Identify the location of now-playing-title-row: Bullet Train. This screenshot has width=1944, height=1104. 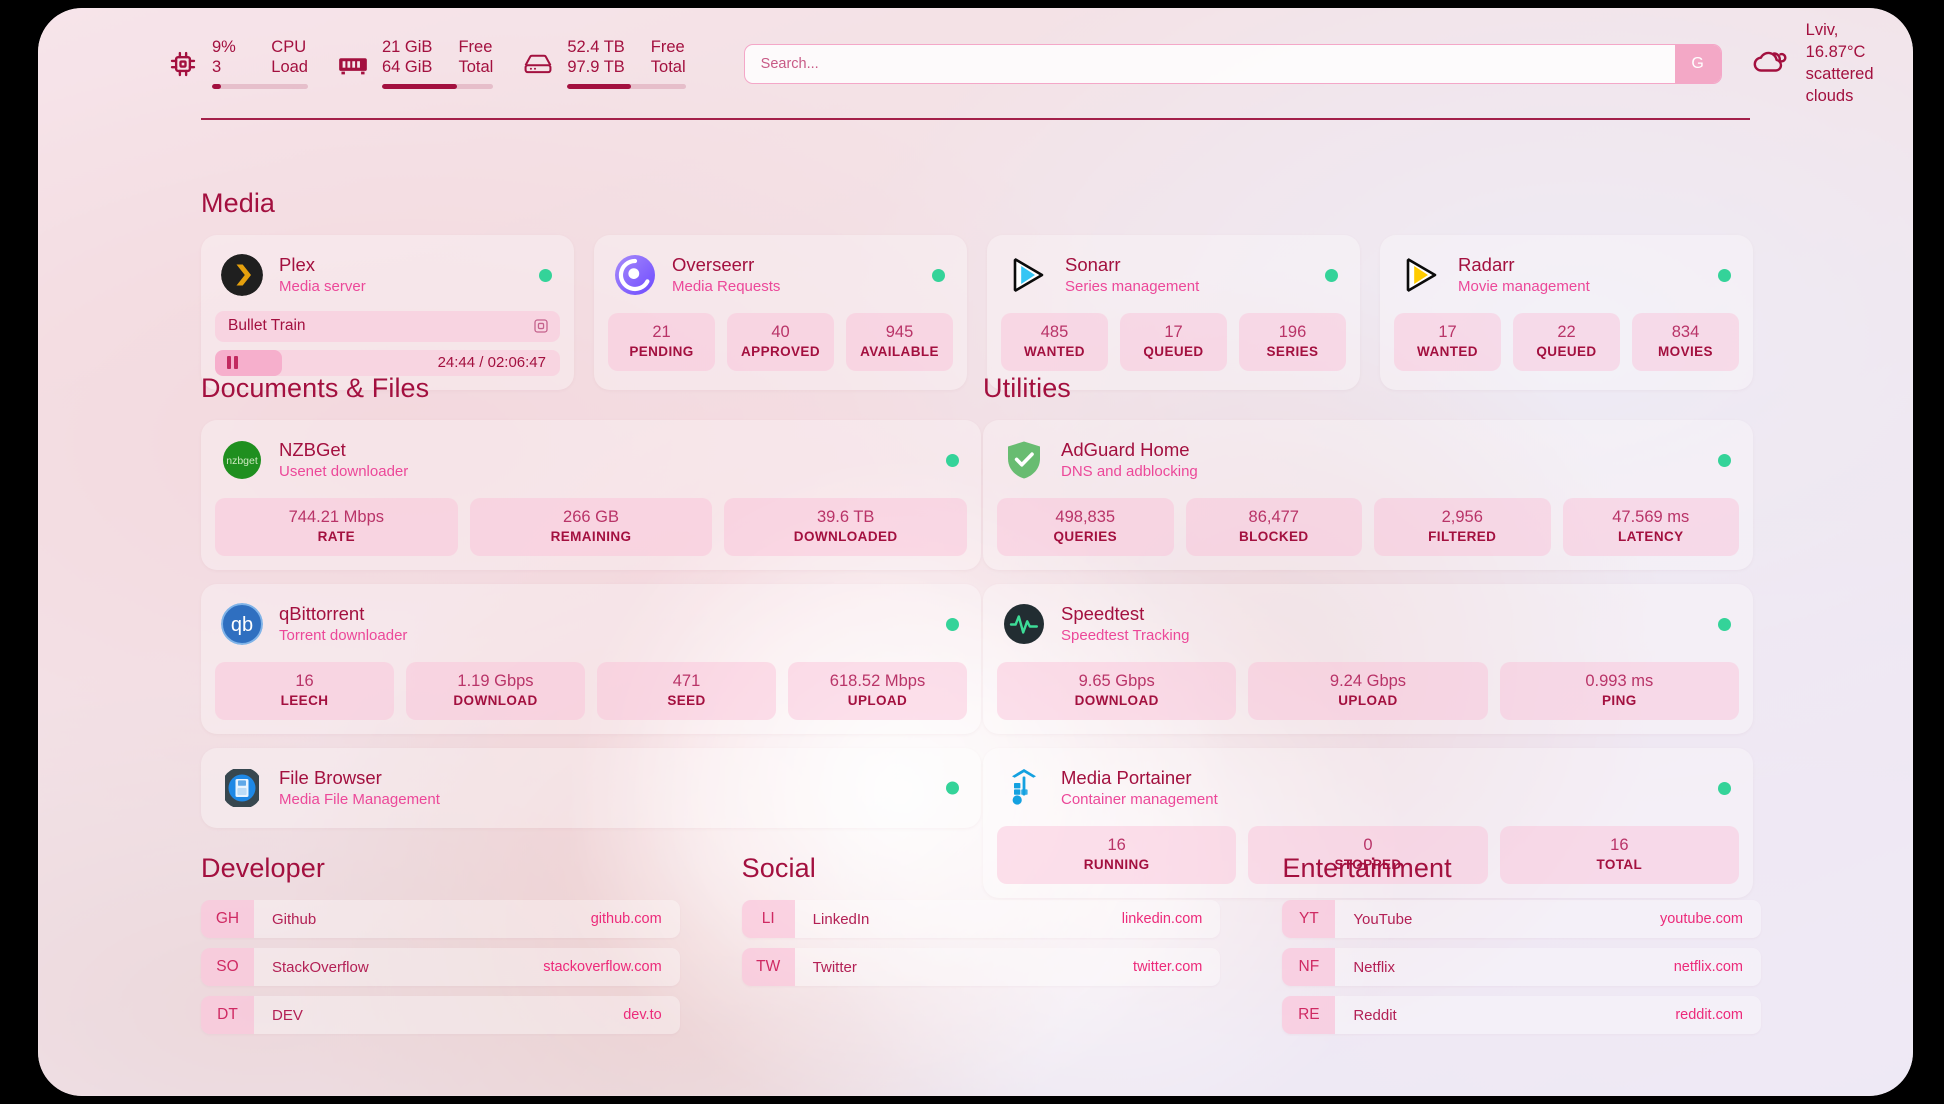
(387, 326).